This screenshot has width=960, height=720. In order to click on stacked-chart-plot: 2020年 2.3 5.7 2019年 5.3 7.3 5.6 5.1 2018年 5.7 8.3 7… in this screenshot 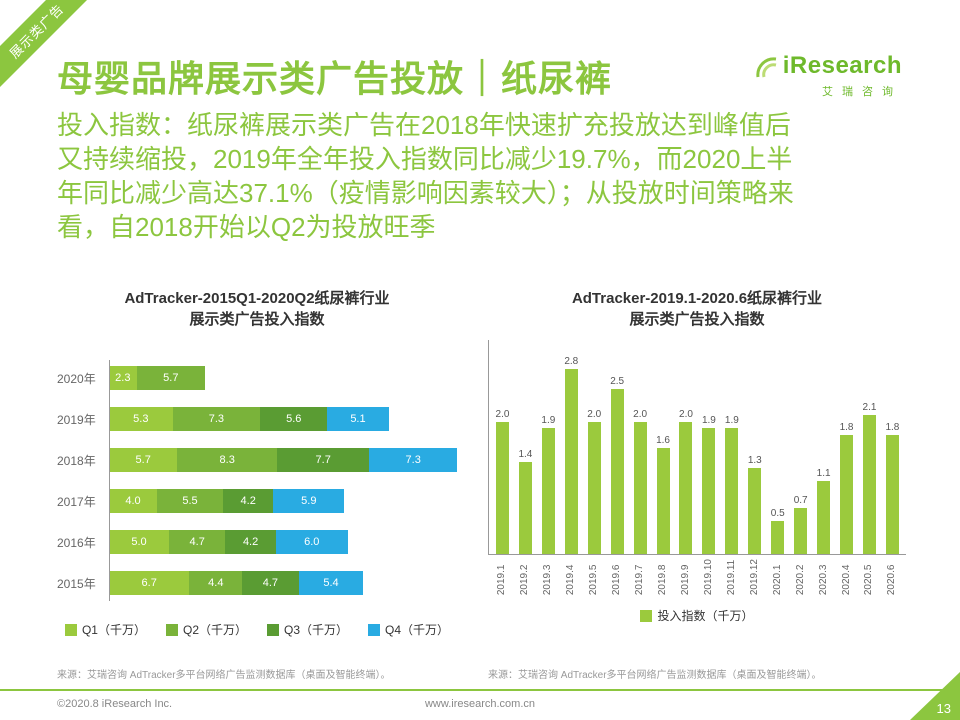, I will do `click(257, 480)`.